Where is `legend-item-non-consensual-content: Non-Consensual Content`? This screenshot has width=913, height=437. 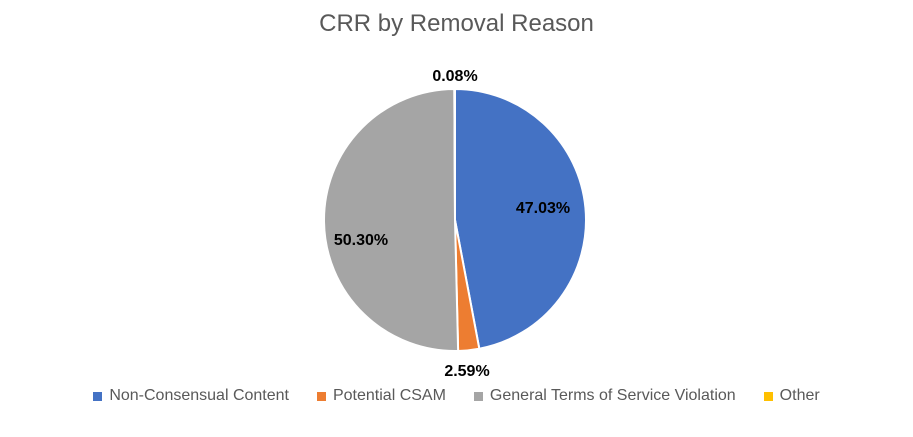 legend-item-non-consensual-content: Non-Consensual Content is located at coordinates (191, 396).